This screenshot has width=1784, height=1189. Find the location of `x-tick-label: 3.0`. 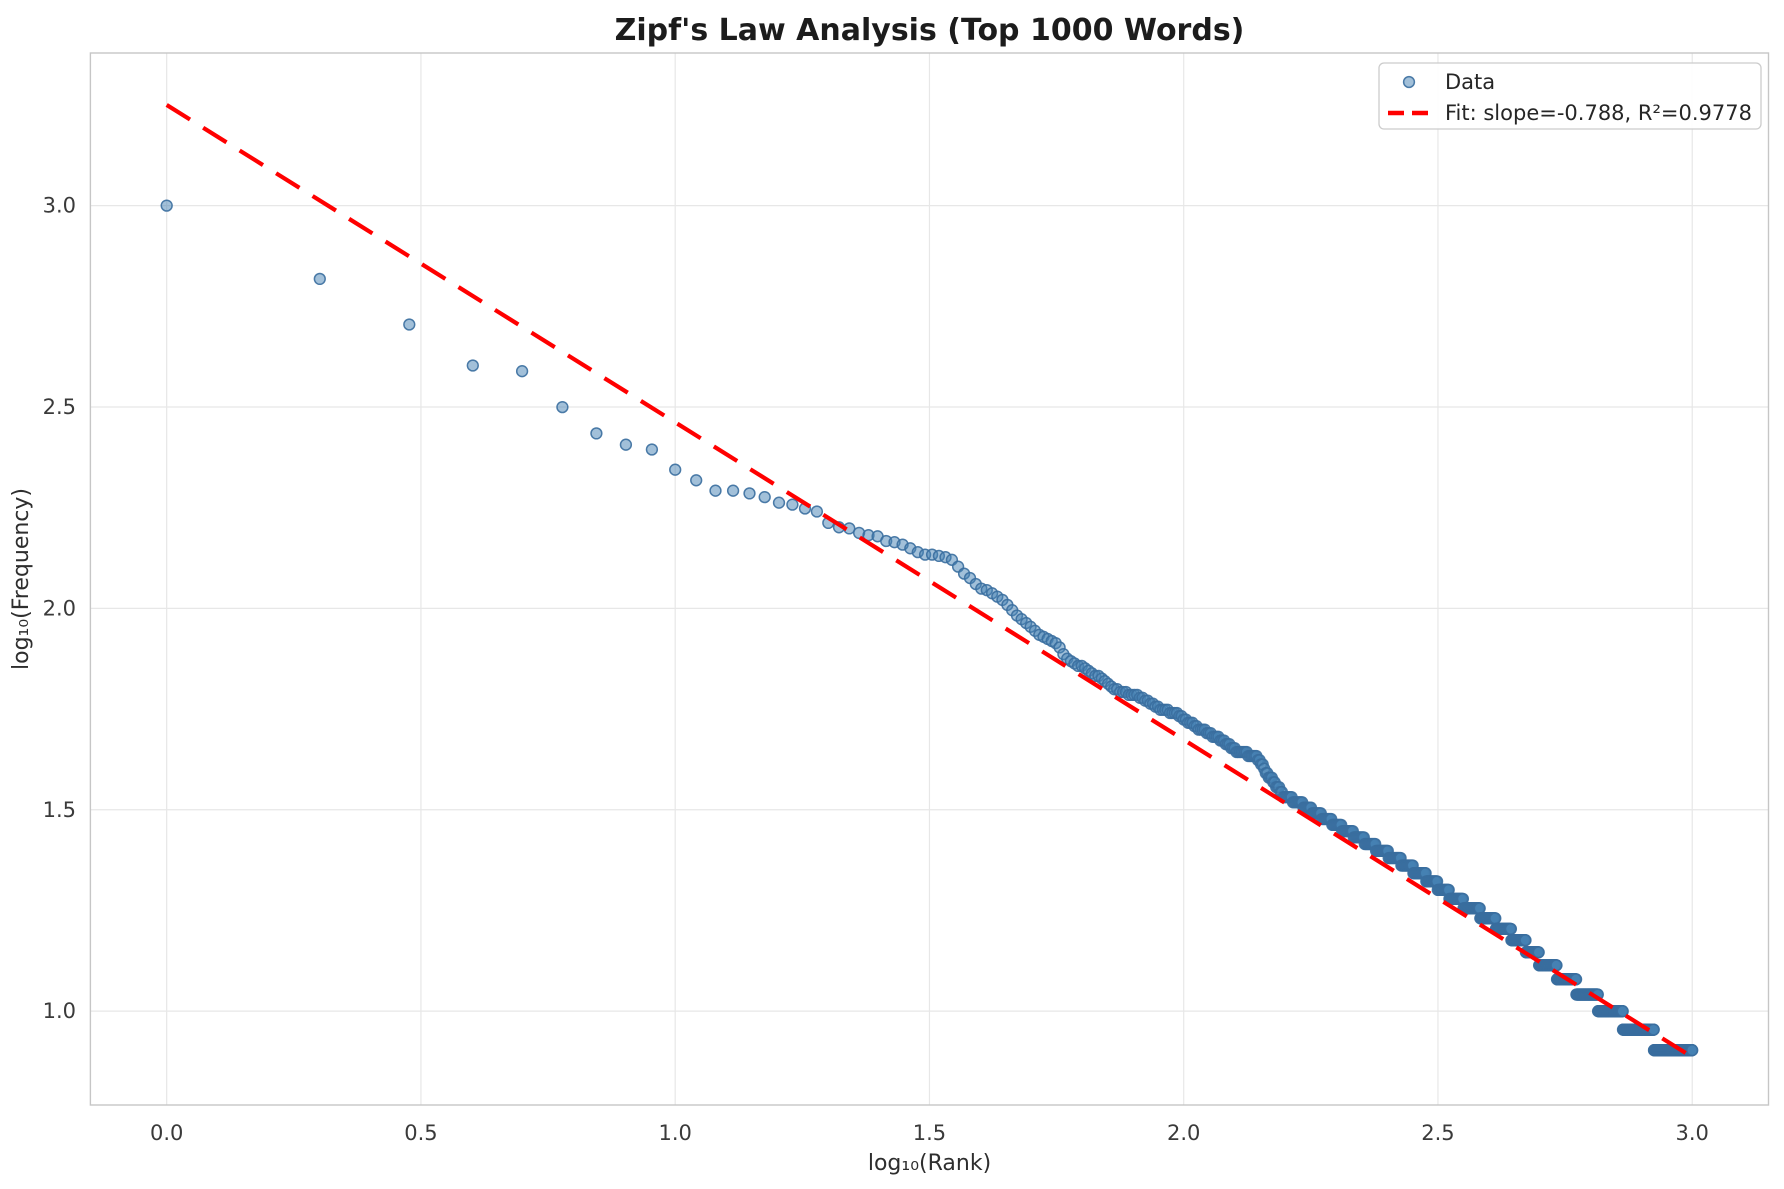

x-tick-label: 3.0 is located at coordinates (1692, 1133).